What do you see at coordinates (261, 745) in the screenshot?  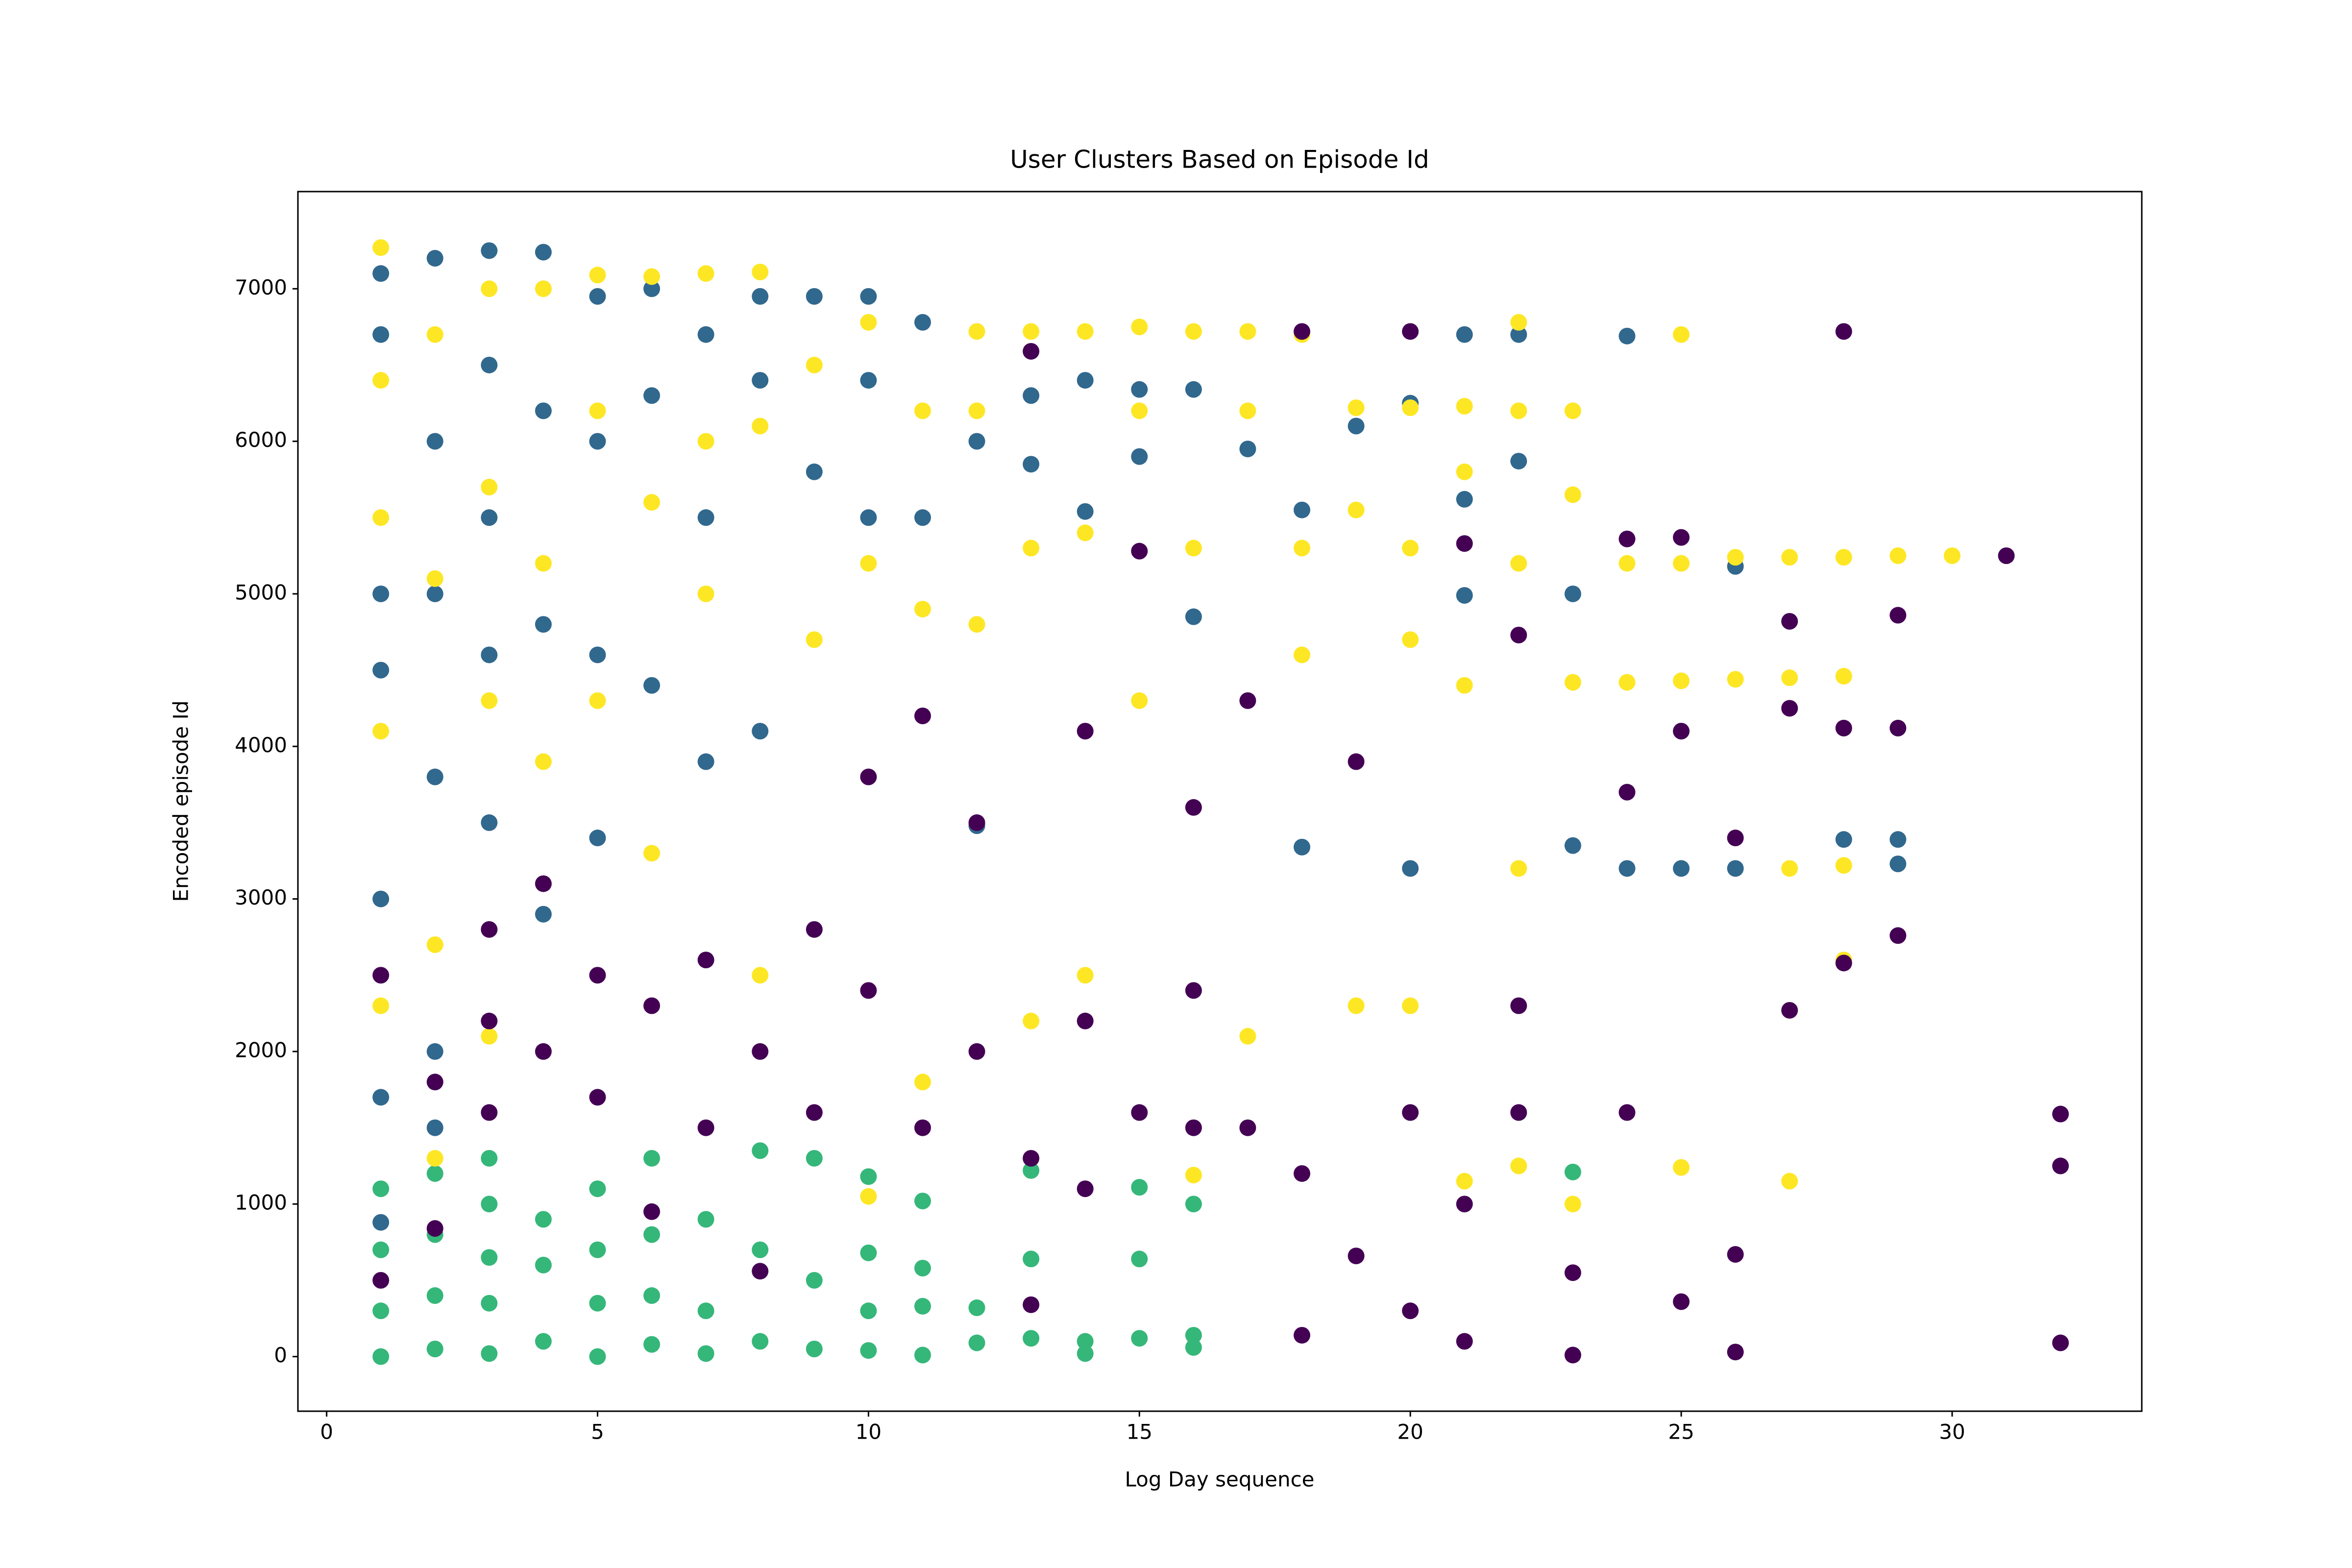 I see `y-tick-label: 4000` at bounding box center [261, 745].